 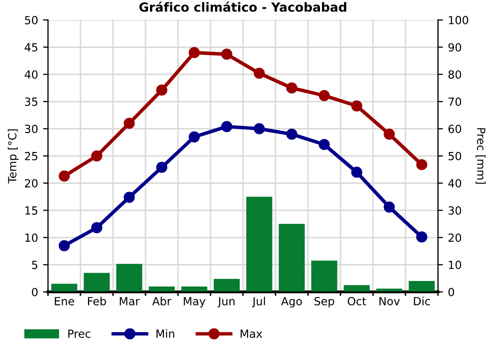 What do you see at coordinates (31, 237) in the screenshot?
I see `y-tick-label: 10` at bounding box center [31, 237].